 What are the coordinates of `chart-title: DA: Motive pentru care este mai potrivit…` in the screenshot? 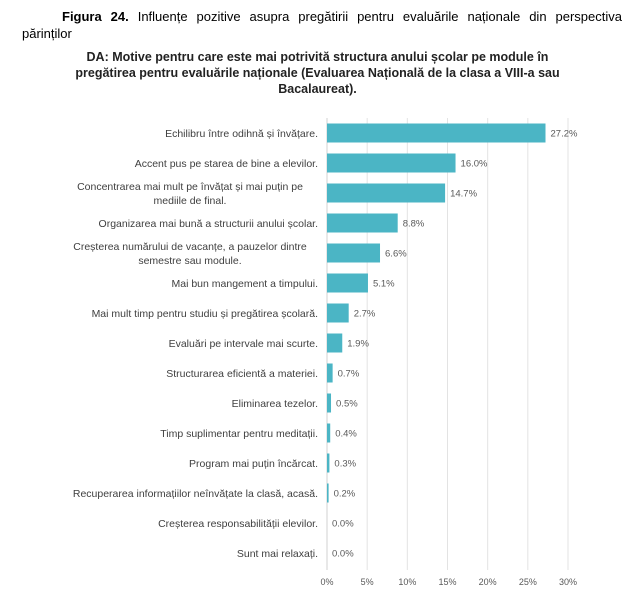 It's located at (317, 73).